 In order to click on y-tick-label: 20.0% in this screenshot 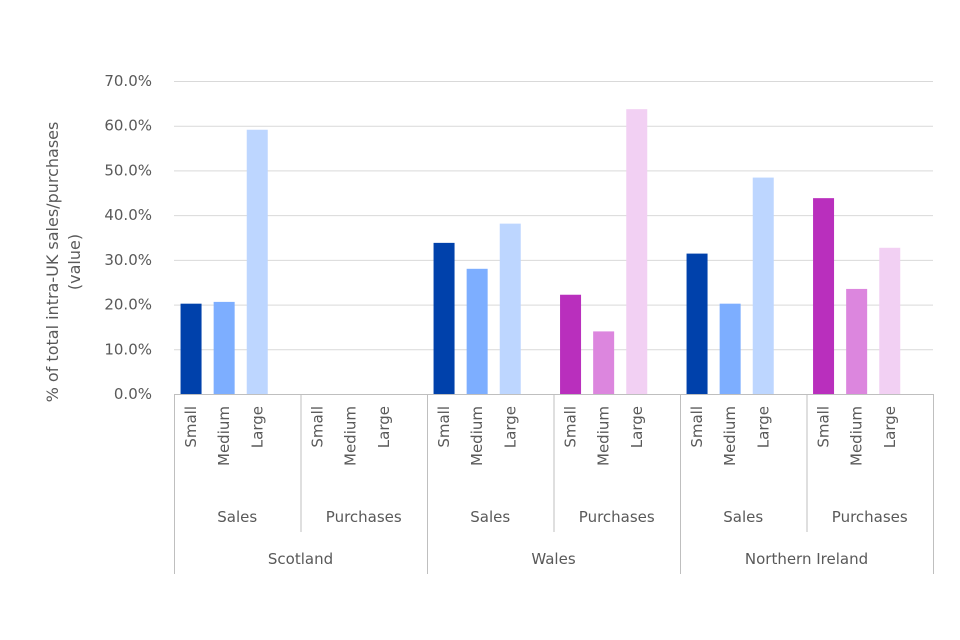, I will do `click(128, 305)`.